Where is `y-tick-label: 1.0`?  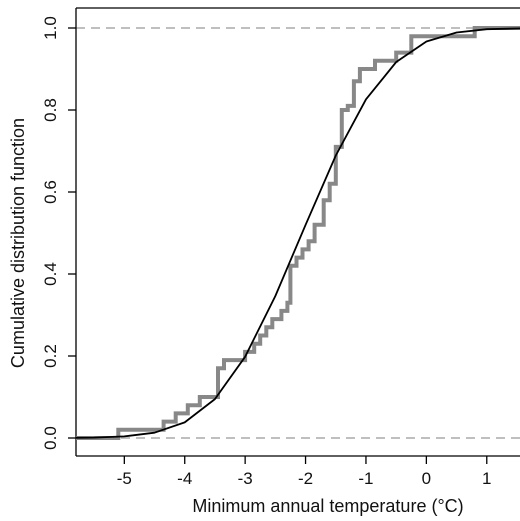
y-tick-label: 1.0 is located at coordinates (50, 28).